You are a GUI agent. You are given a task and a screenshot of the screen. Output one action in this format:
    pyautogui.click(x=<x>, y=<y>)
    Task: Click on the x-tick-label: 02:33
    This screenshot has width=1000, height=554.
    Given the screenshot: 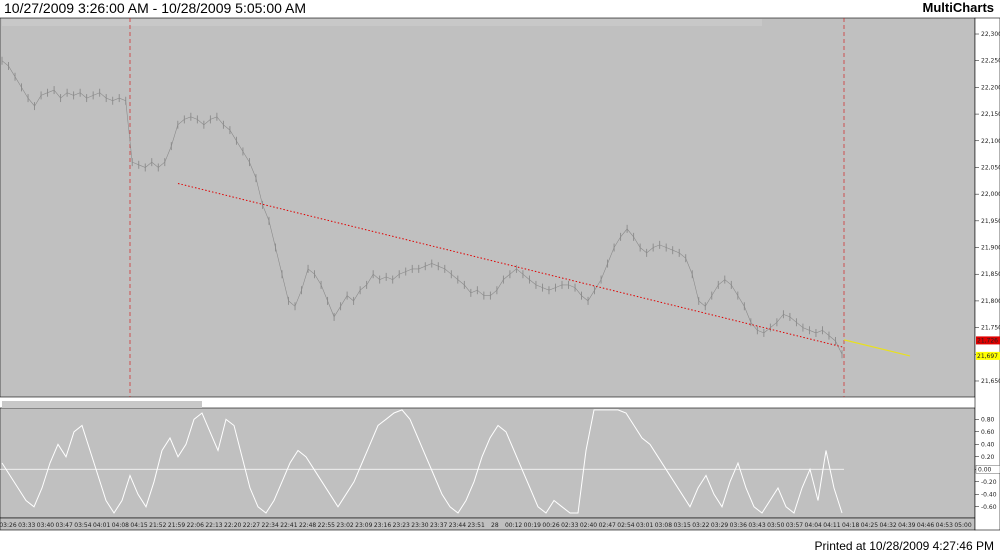 What is the action you would take?
    pyautogui.click(x=569, y=525)
    